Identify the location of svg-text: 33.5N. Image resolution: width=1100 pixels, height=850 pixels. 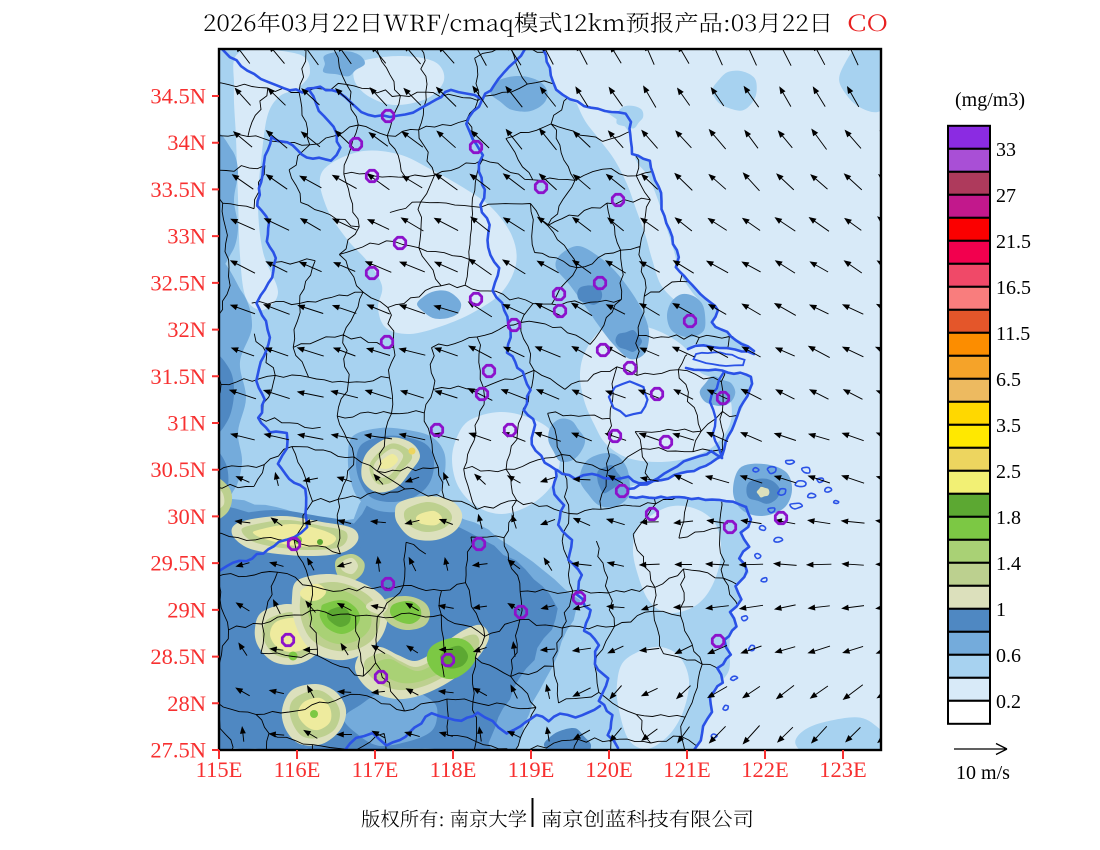
(178, 189).